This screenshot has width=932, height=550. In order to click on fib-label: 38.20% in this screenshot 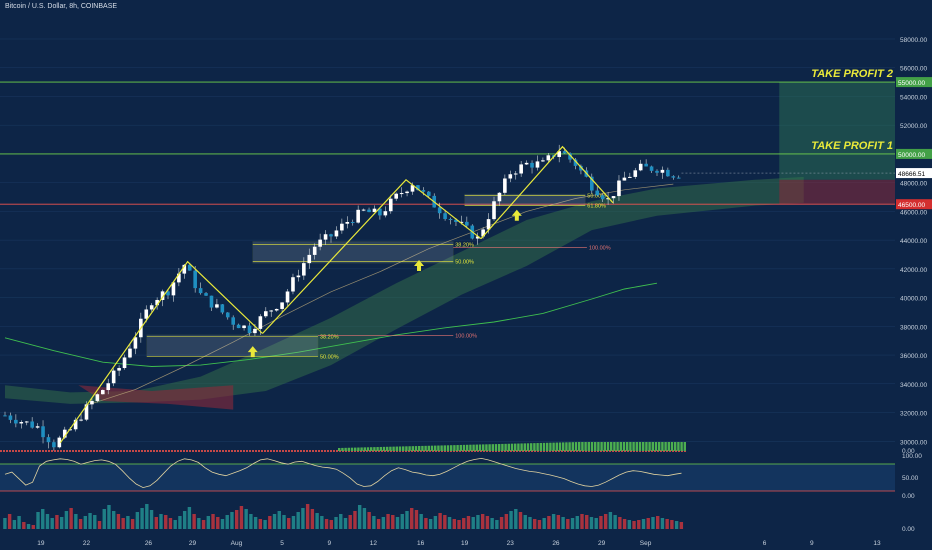, I will do `click(329, 337)`.